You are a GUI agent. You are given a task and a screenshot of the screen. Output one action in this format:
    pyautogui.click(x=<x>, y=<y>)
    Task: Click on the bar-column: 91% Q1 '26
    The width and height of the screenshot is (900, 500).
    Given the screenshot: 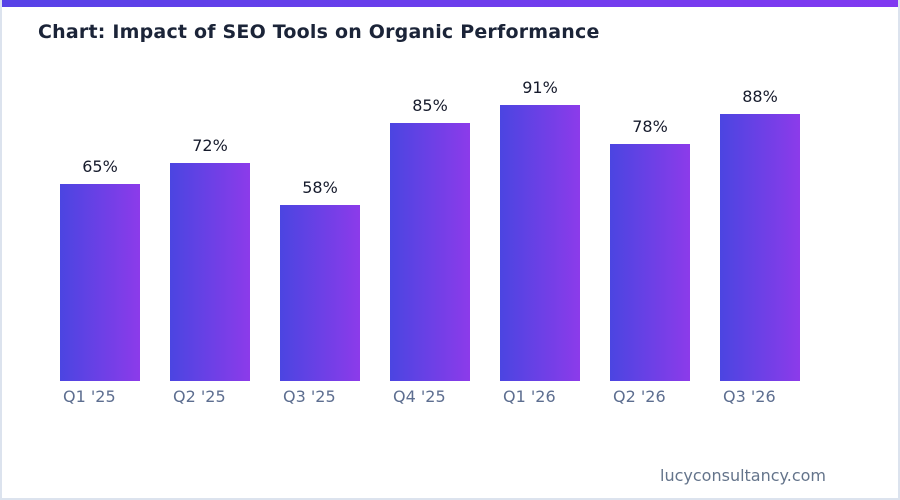 What is the action you would take?
    pyautogui.click(x=540, y=242)
    